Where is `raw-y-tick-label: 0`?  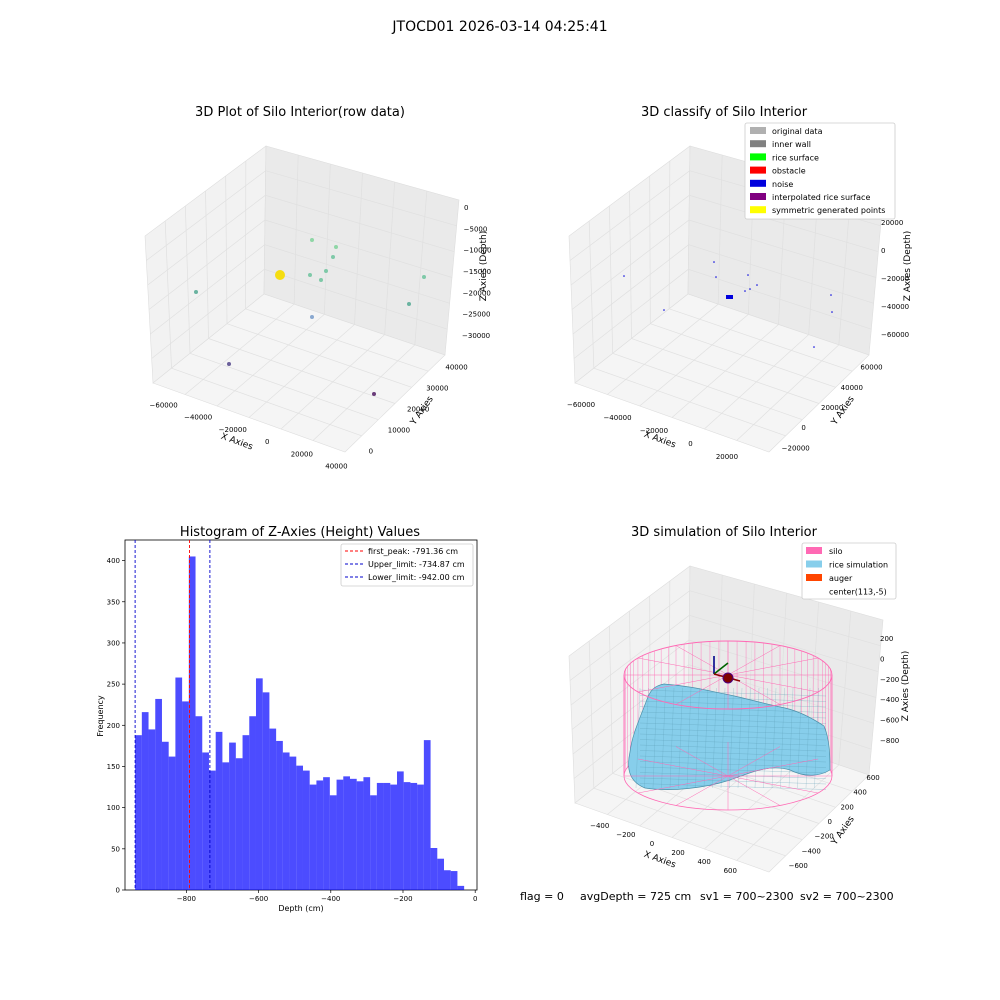 raw-y-tick-label: 0 is located at coordinates (371, 451).